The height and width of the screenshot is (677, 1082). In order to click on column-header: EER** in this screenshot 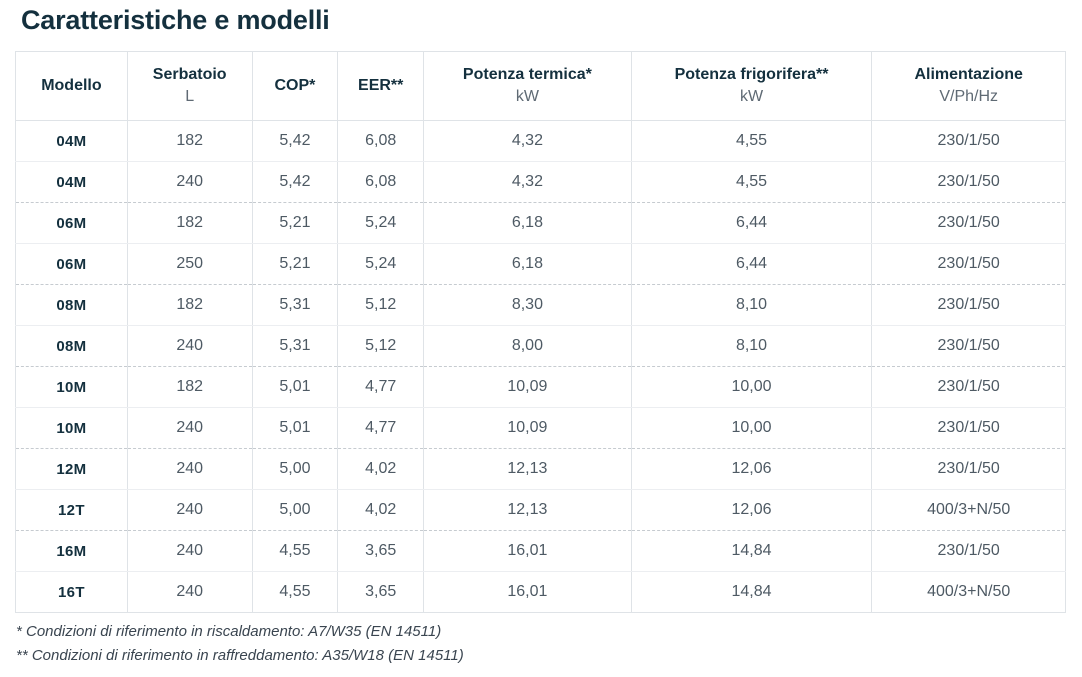, I will do `click(381, 86)`.